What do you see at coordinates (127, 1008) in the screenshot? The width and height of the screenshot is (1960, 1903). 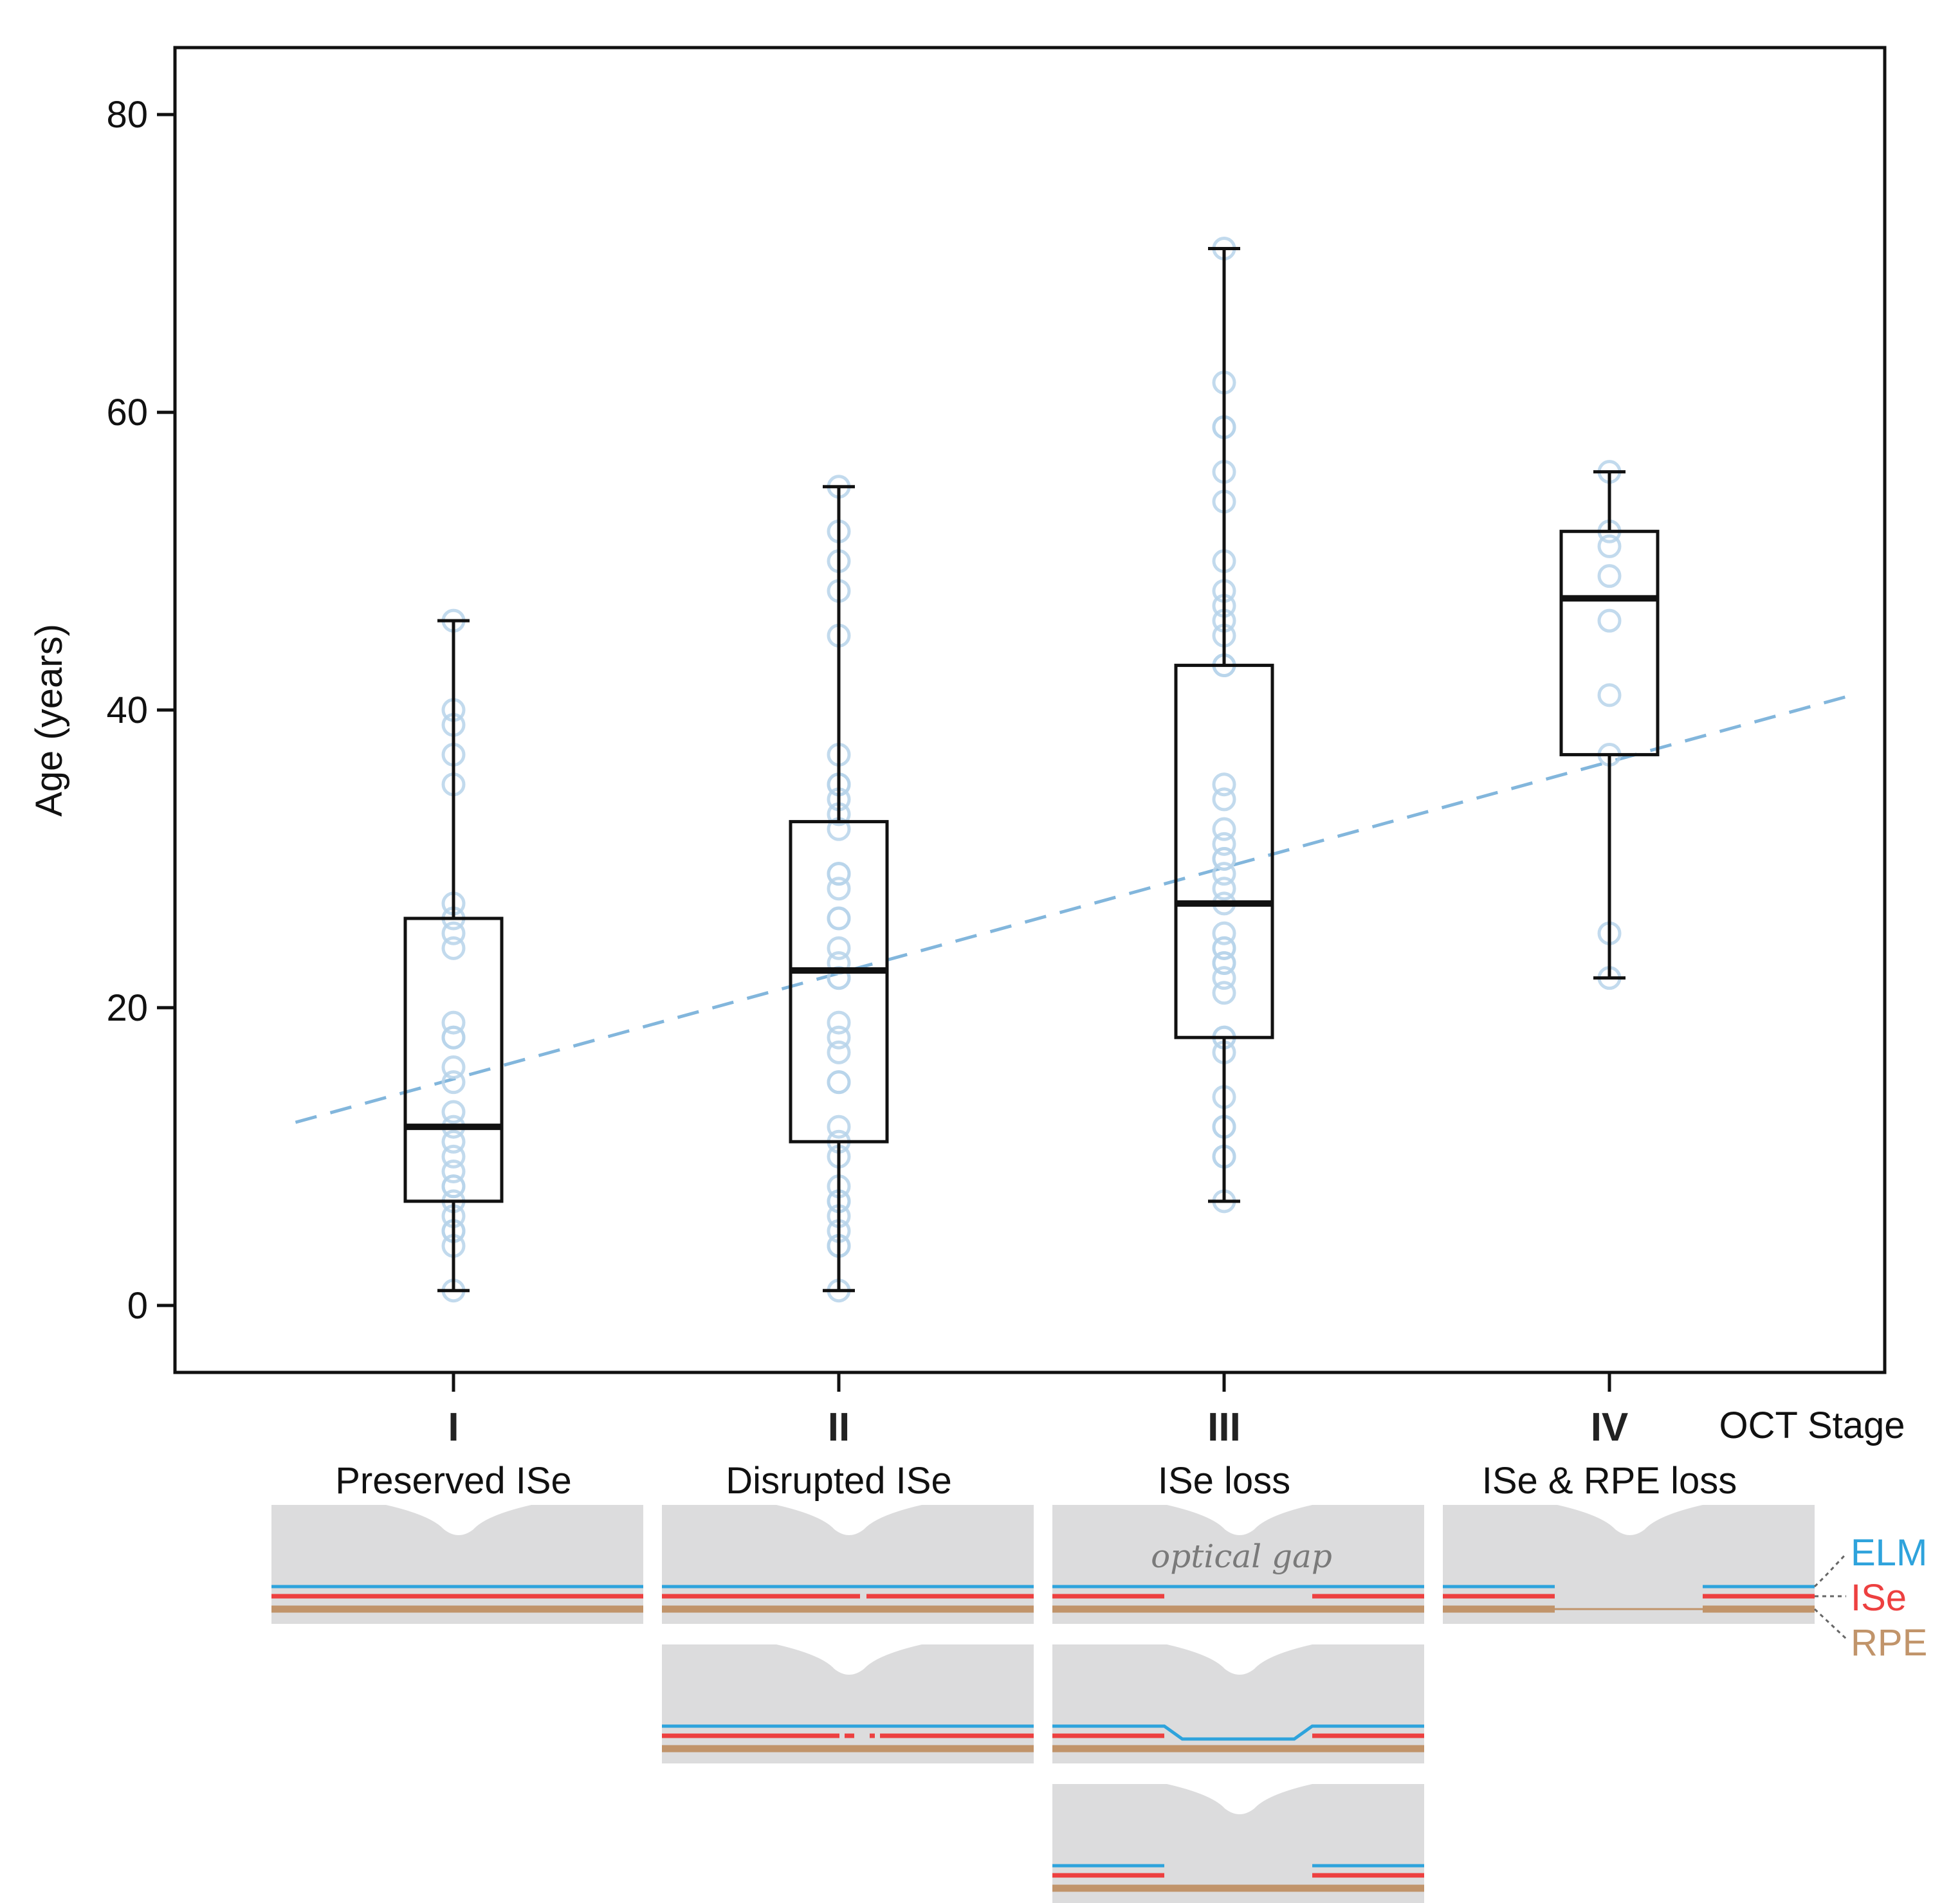 I see `y-tick-label: 20` at bounding box center [127, 1008].